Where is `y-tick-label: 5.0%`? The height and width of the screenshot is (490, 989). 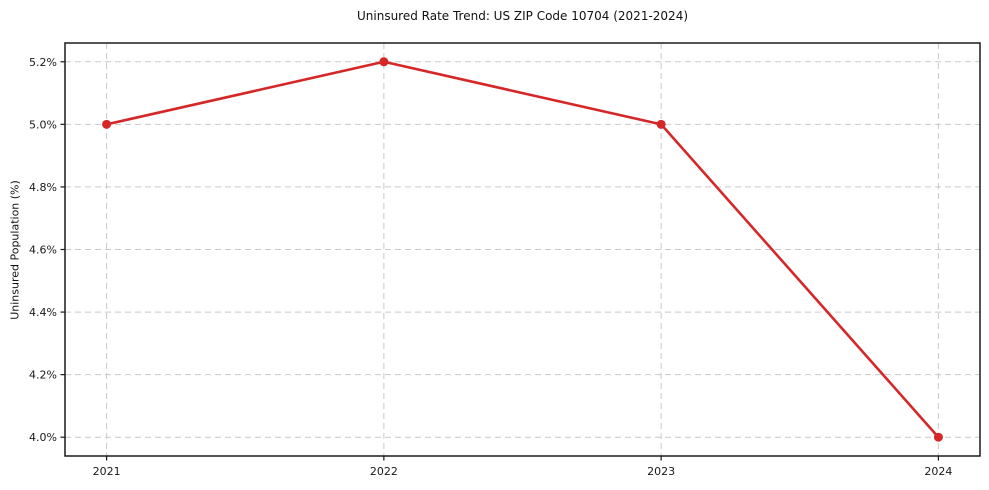
y-tick-label: 5.0% is located at coordinates (43, 124).